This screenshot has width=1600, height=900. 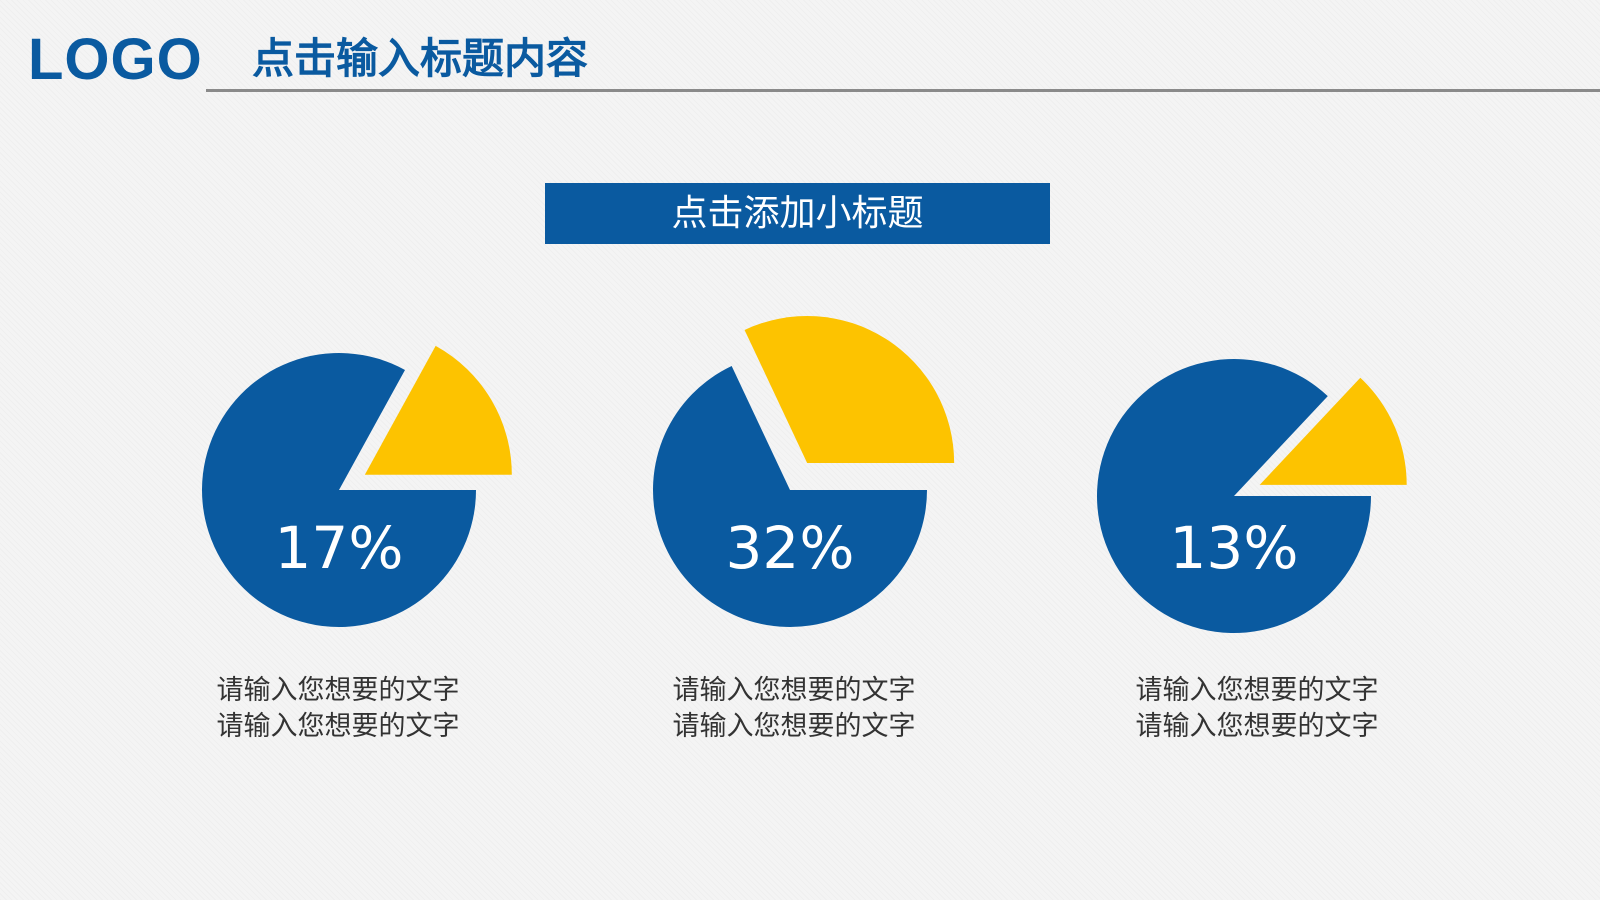 I want to click on caption-3: 请输入您想要的文字 请输入您想要的文字, so click(x=1257, y=709).